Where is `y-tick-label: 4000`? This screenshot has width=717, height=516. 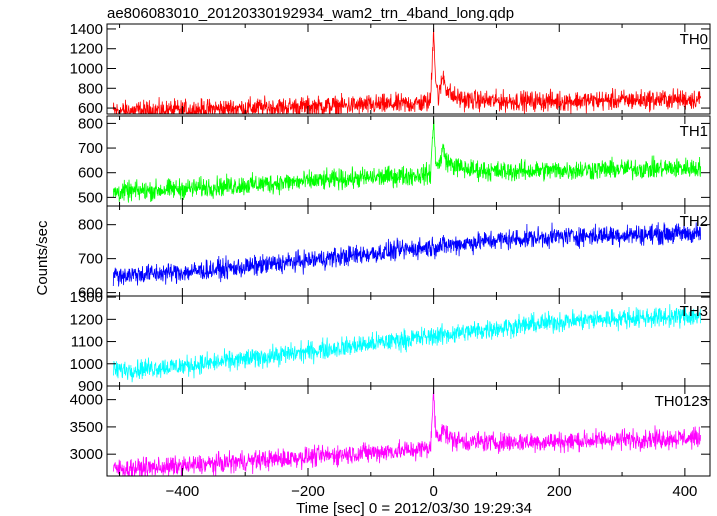 y-tick-label: 4000 is located at coordinates (86, 400).